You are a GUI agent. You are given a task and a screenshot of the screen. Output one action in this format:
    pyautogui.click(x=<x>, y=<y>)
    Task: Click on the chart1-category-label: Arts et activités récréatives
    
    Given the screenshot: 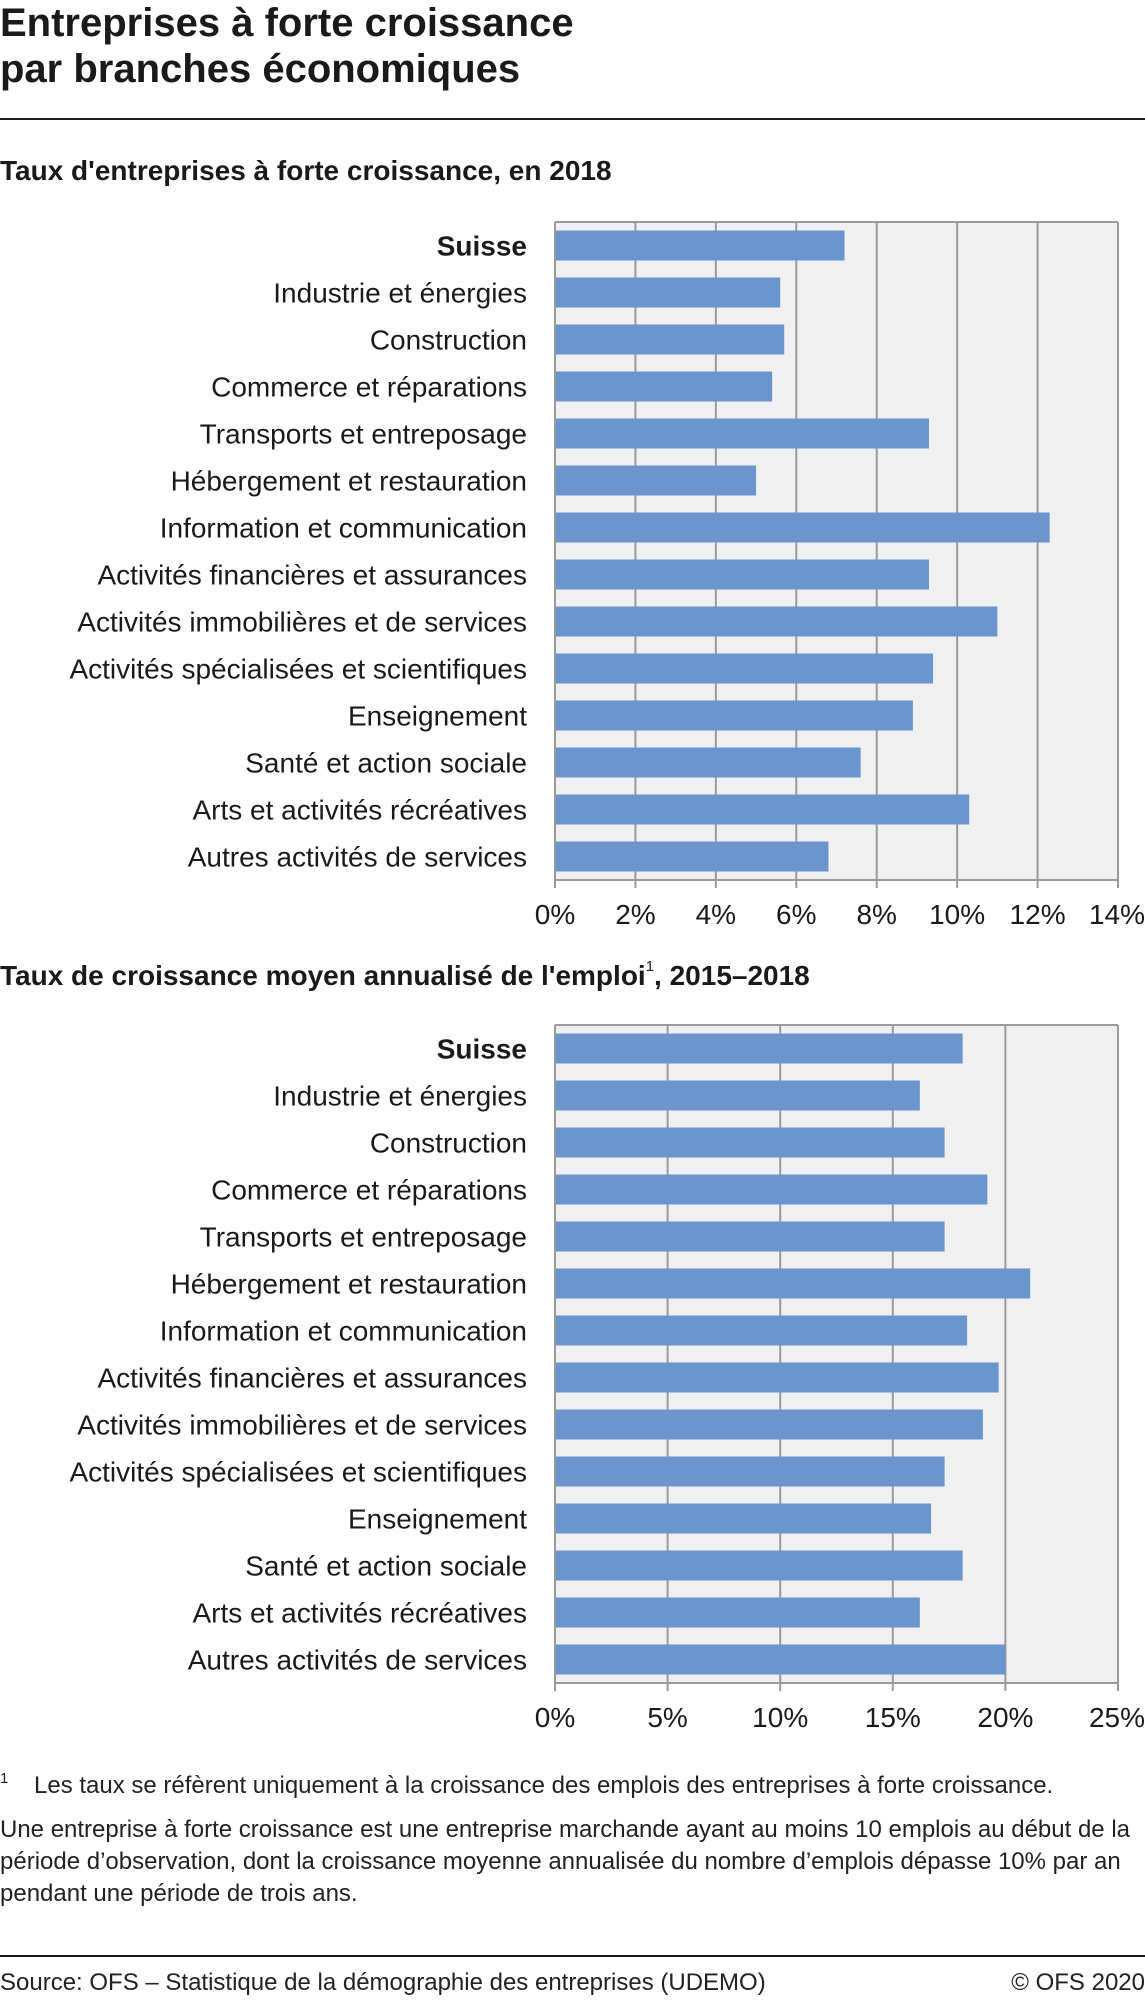 What is the action you would take?
    pyautogui.click(x=359, y=810)
    